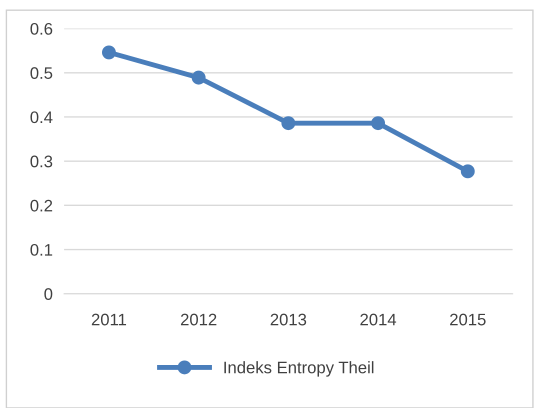 The image size is (534, 408). What do you see at coordinates (41, 117) in the screenshot?
I see `y-tick-label: 0.4` at bounding box center [41, 117].